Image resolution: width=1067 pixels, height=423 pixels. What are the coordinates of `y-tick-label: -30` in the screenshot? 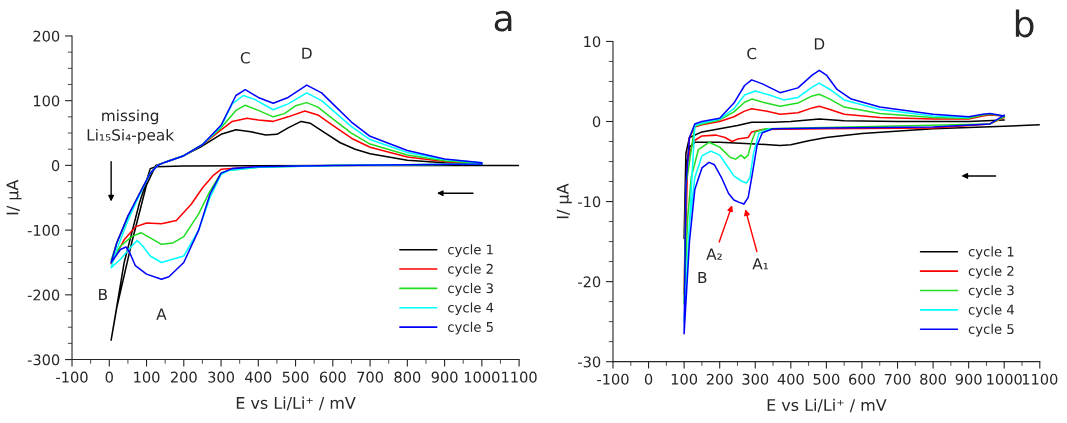 It's located at (589, 362).